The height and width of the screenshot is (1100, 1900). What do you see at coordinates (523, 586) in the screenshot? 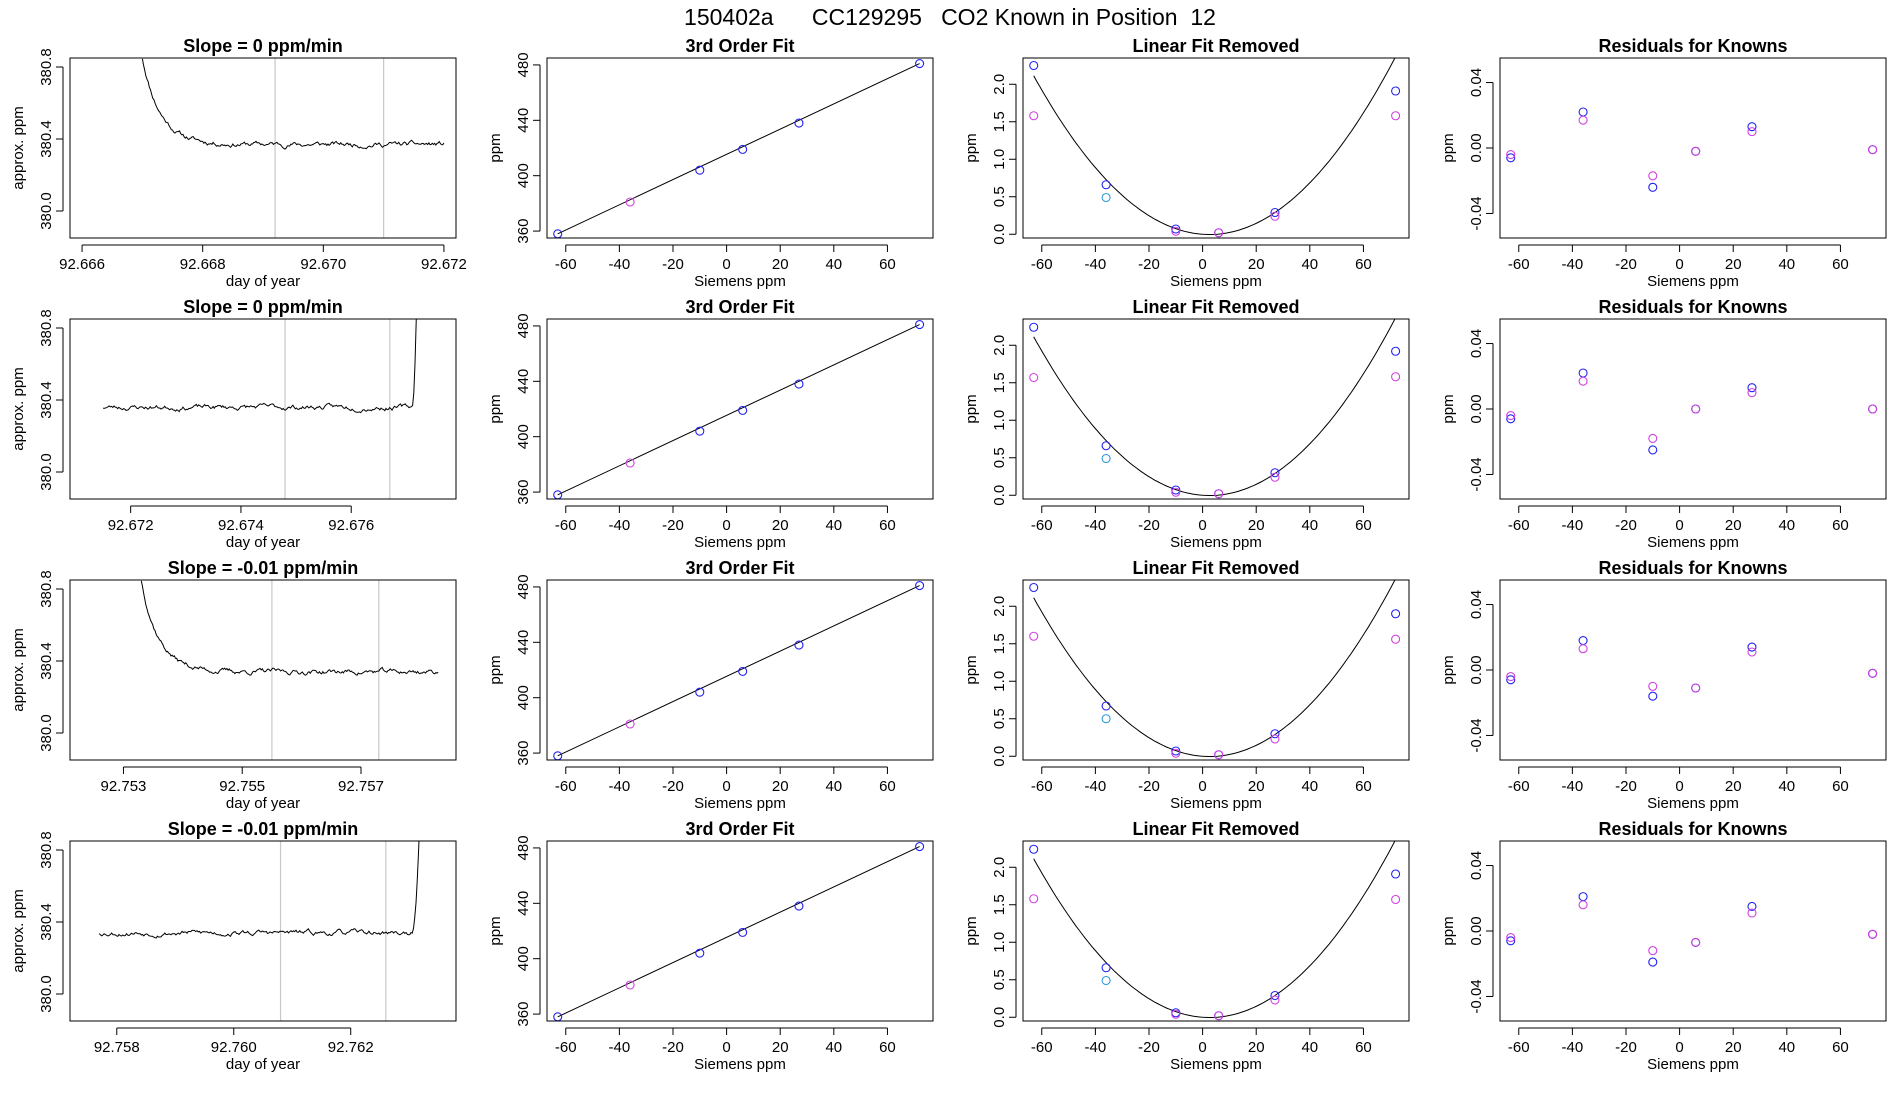
I see `y-tick-label: 480` at bounding box center [523, 586].